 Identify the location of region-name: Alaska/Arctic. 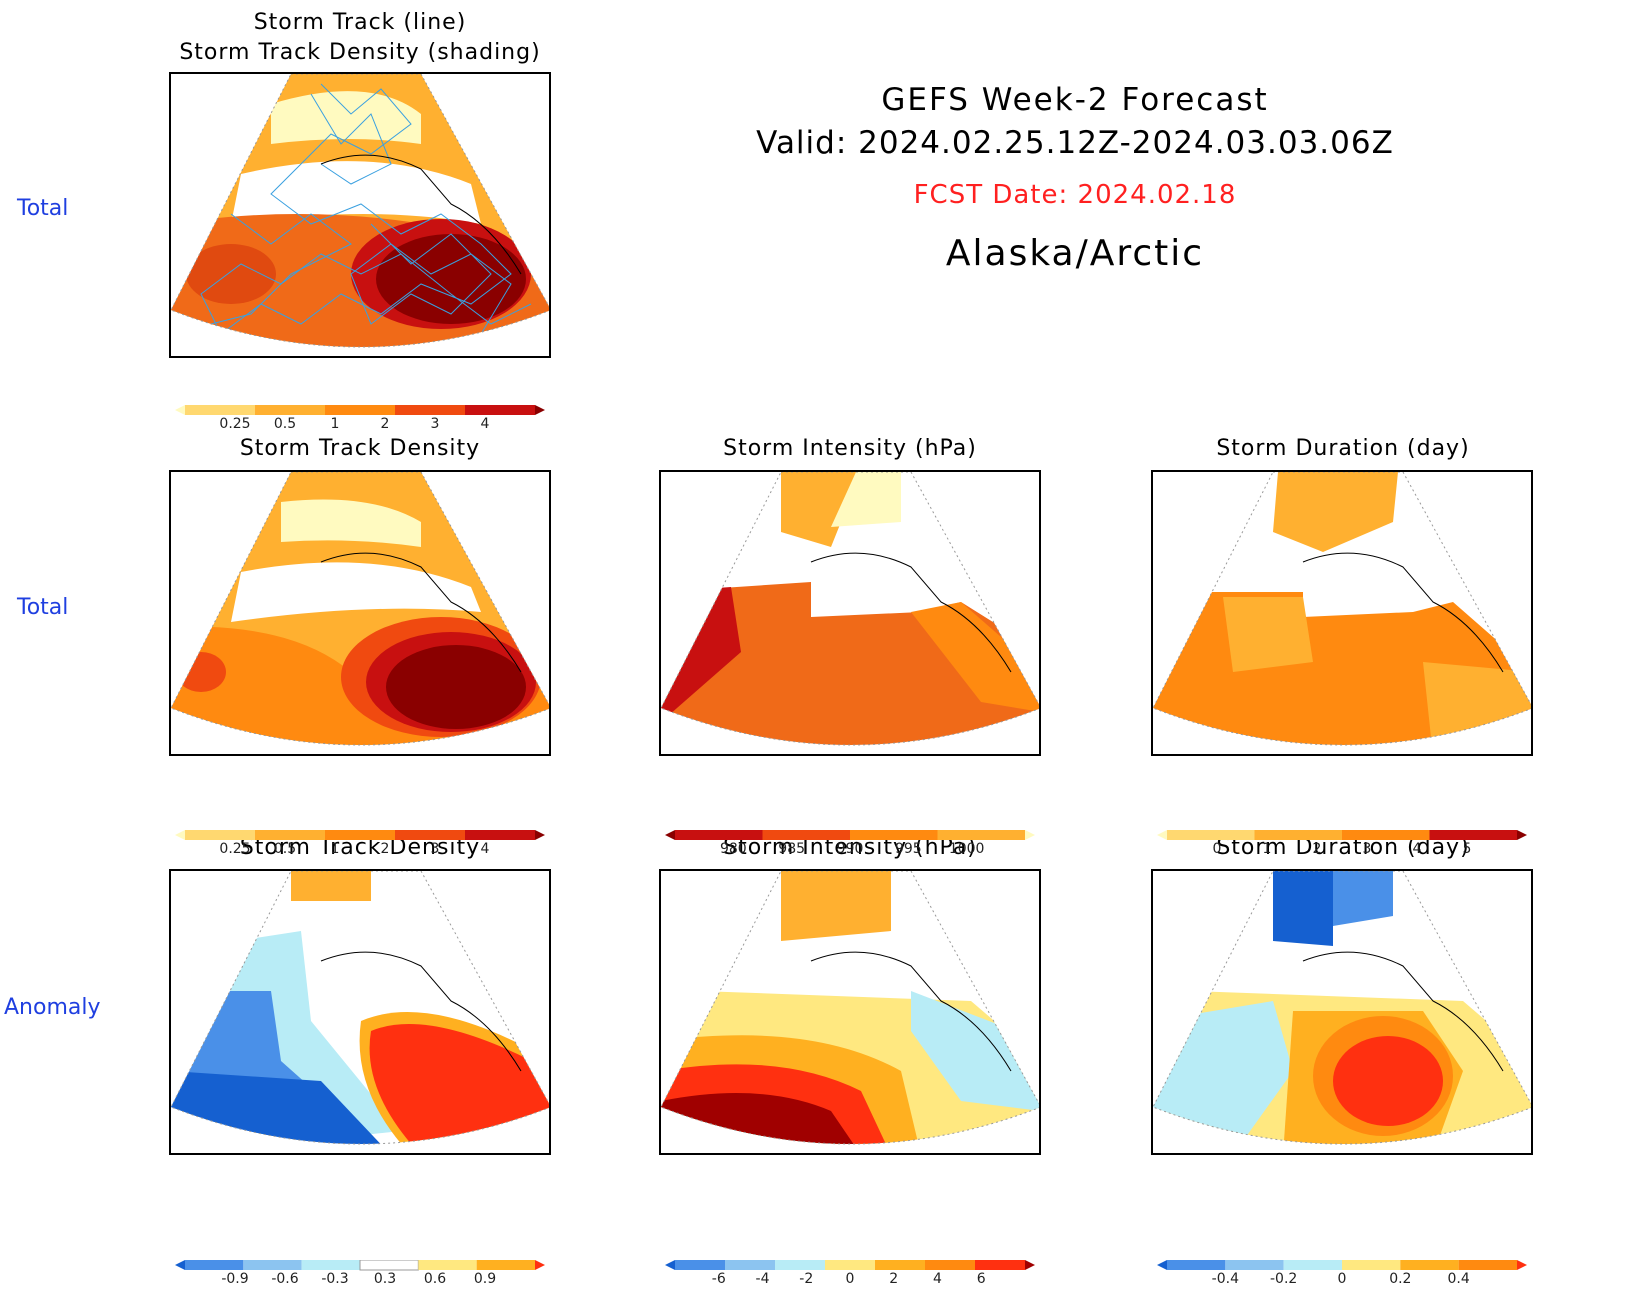
(1075, 253).